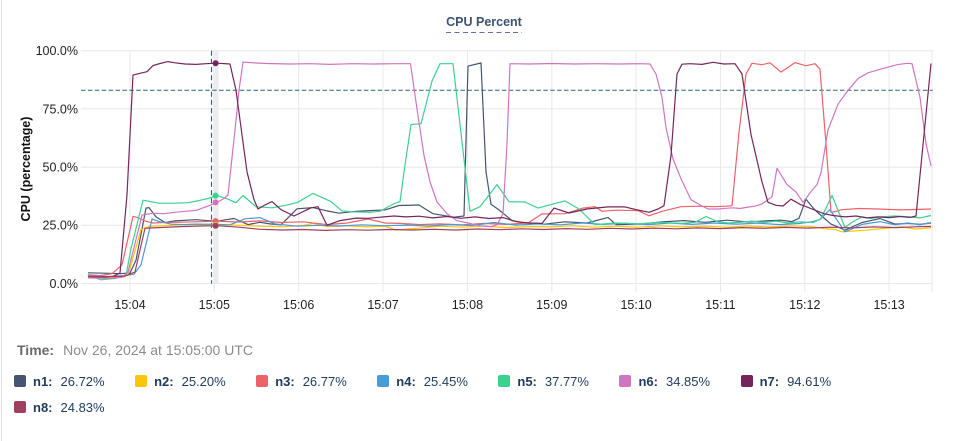 This screenshot has width=968, height=441. Describe the element at coordinates (298, 305) in the screenshot. I see `svg-text: 15:06` at that location.